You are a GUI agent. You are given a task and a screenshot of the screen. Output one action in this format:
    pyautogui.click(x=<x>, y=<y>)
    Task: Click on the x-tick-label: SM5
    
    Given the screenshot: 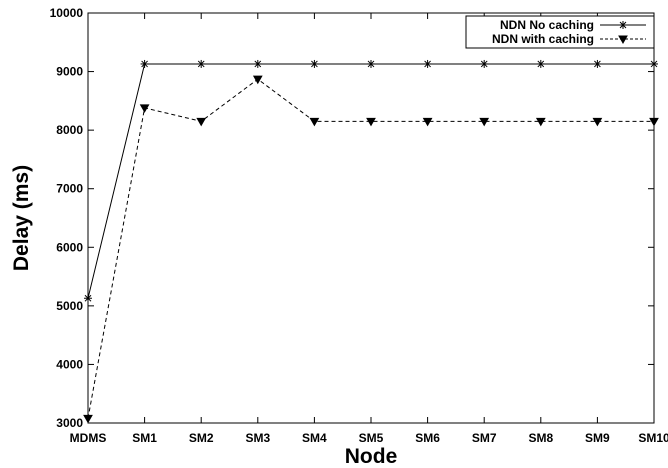 What is the action you would take?
    pyautogui.click(x=371, y=438)
    